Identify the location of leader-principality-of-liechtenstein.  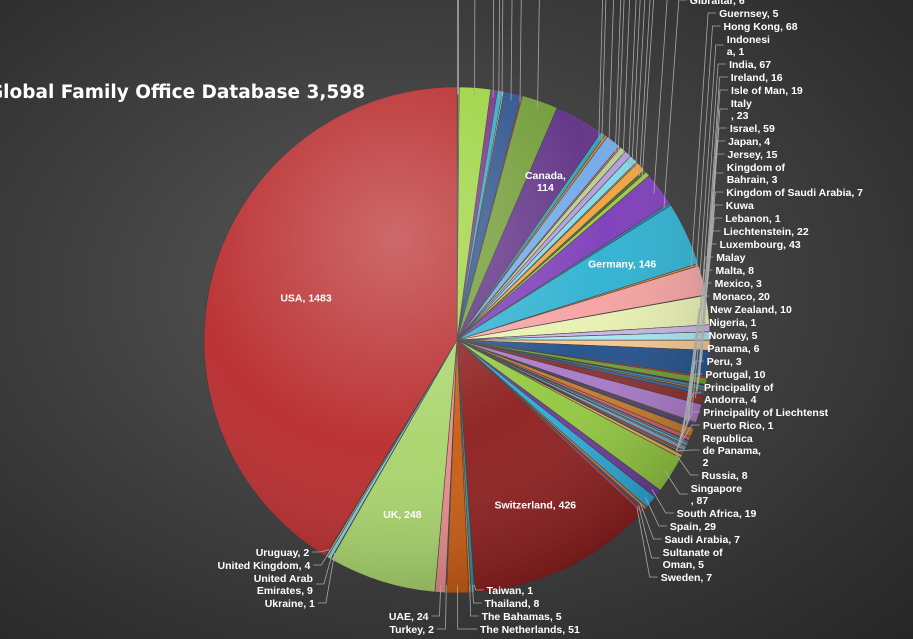
(688, 430).